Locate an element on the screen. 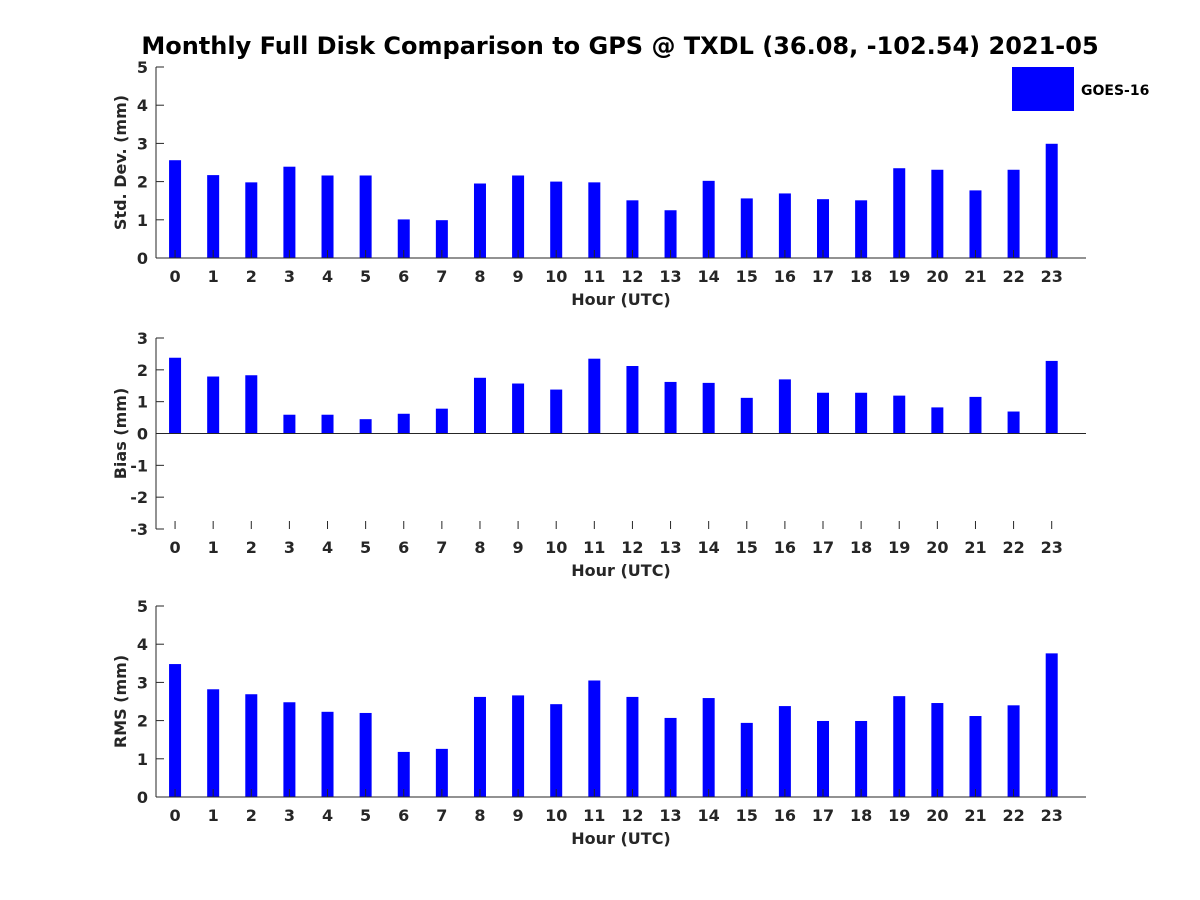 This screenshot has width=1200, height=900. y-tick-label: -3 is located at coordinates (139, 529).